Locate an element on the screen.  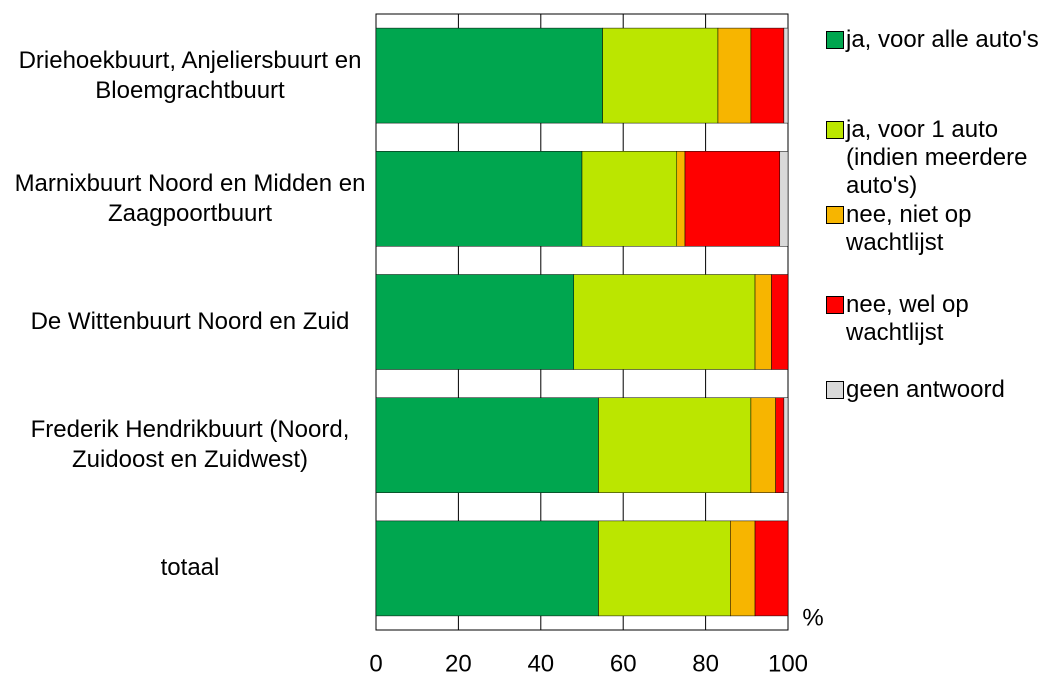
x-tick-label: 80 is located at coordinates (705, 663).